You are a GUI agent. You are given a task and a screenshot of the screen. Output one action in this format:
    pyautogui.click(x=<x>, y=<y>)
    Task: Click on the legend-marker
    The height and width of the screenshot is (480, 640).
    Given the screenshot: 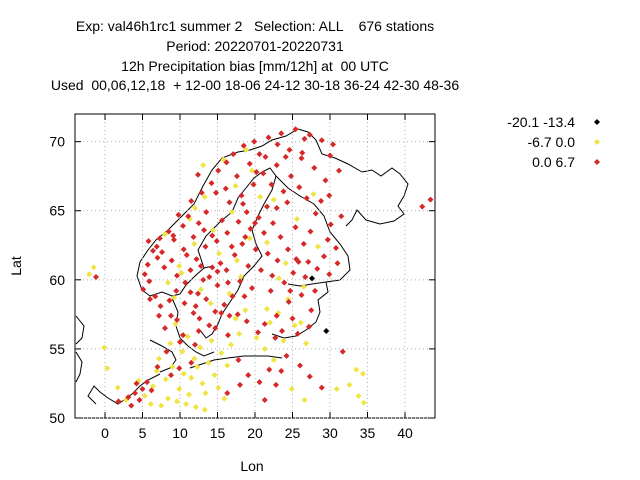 What is the action you would take?
    pyautogui.click(x=597, y=122)
    